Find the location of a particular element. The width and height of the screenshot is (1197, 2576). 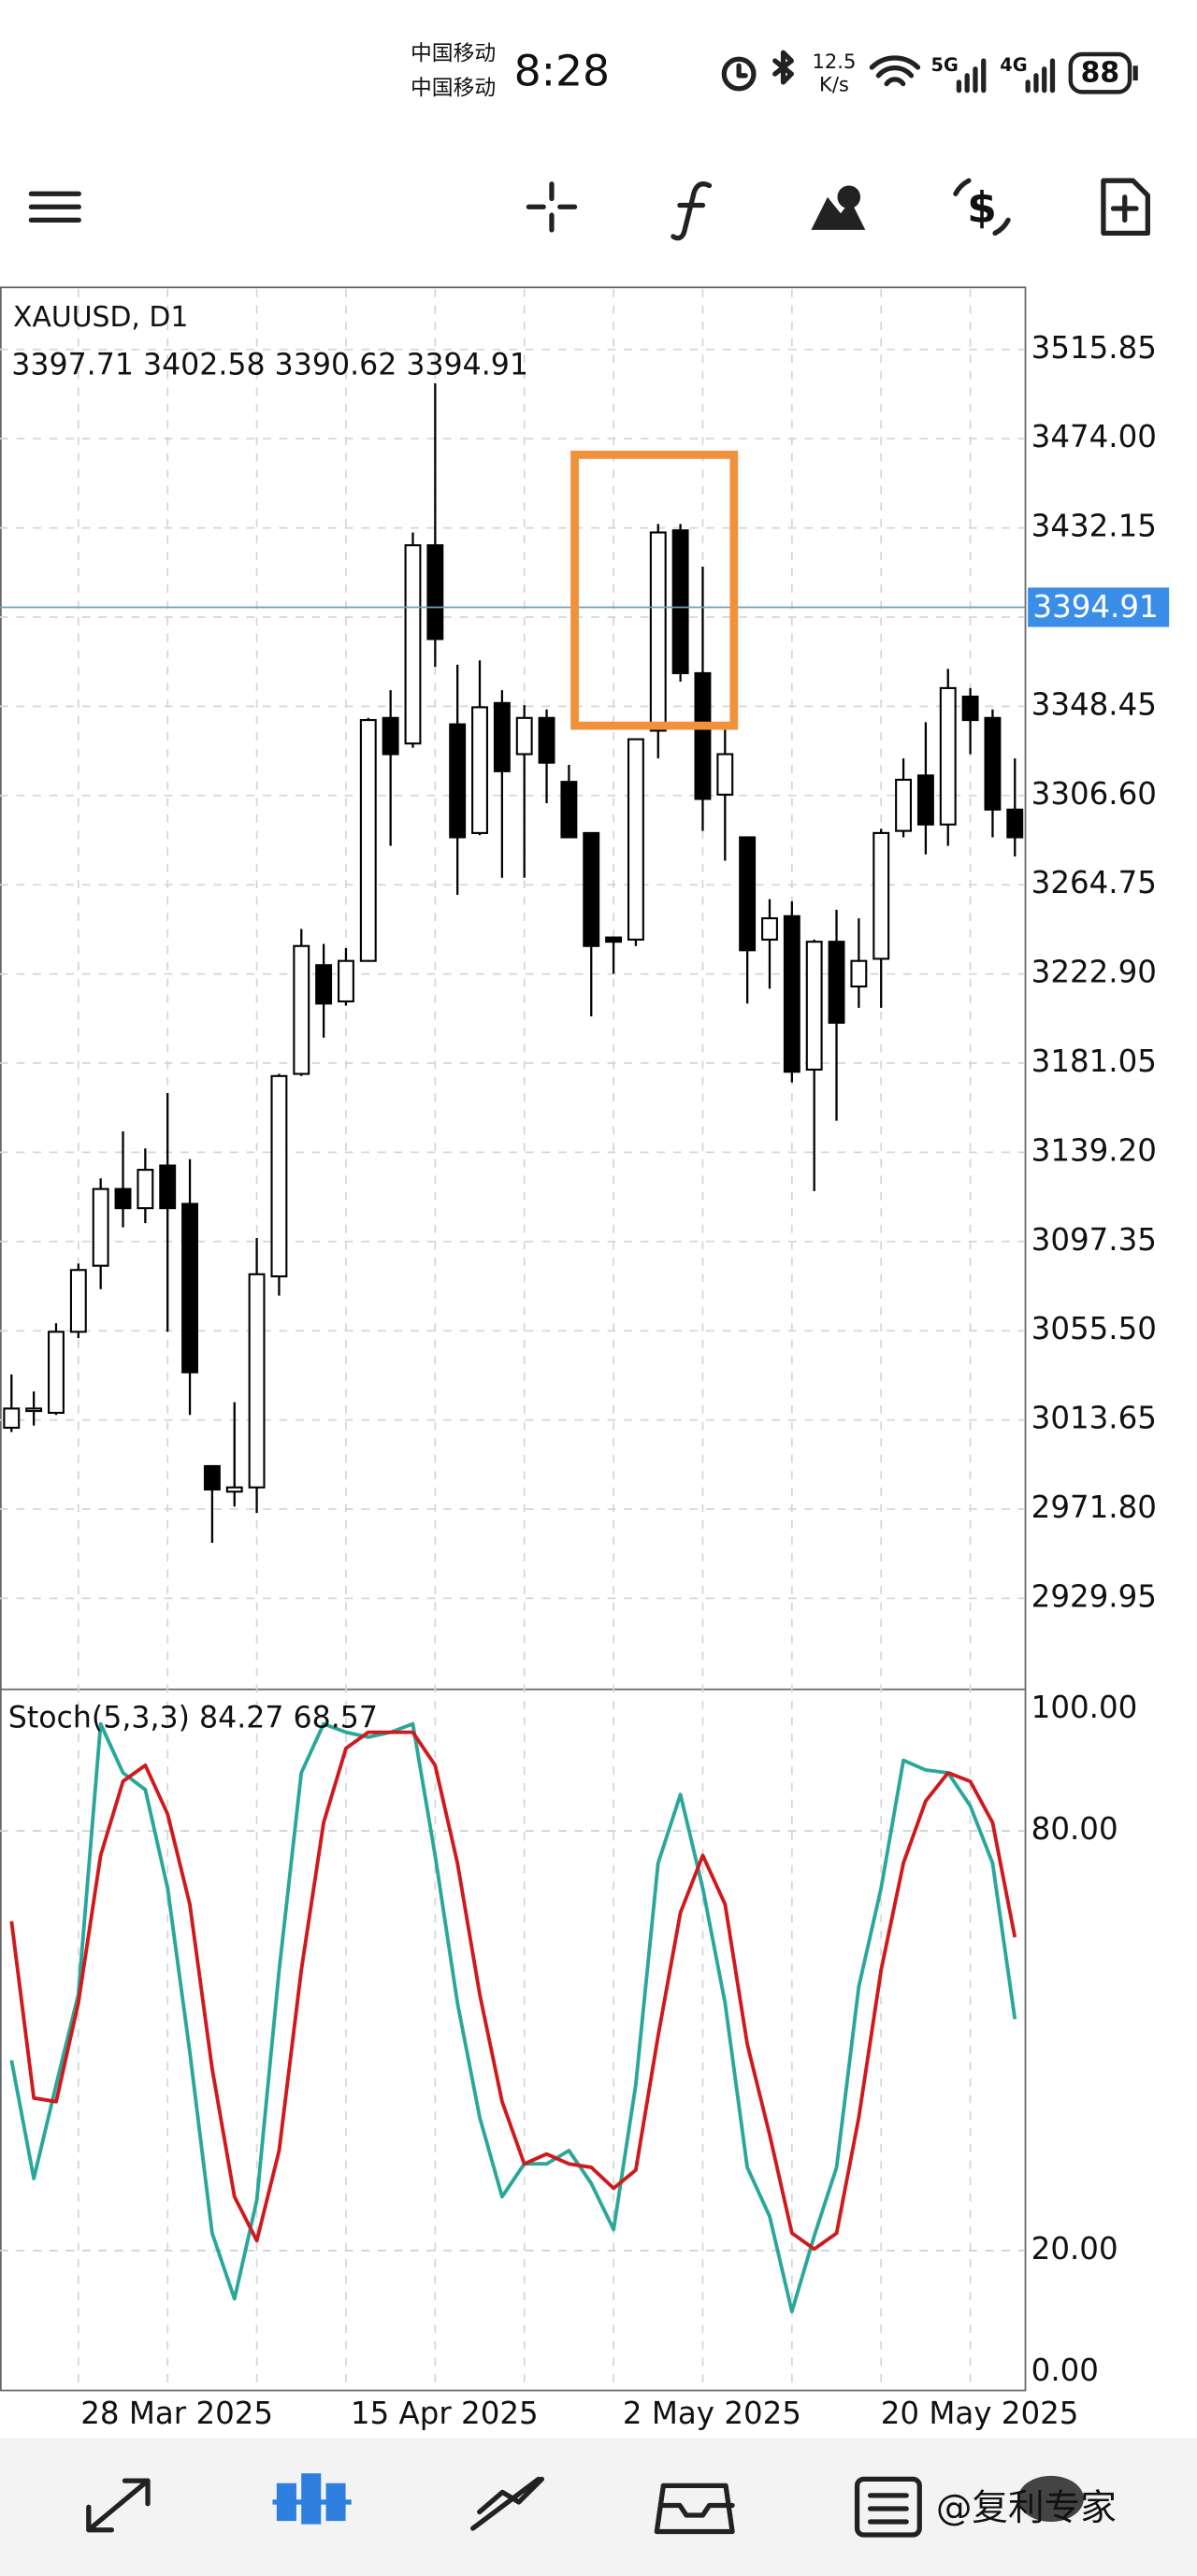

y-tick-label: 2971.80 is located at coordinates (1094, 1507).